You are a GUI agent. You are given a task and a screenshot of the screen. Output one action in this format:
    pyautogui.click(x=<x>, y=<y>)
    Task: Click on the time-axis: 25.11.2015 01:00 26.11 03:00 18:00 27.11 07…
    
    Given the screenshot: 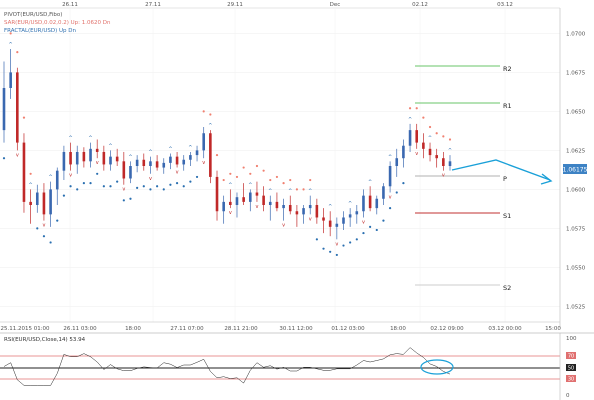 What is the action you would take?
    pyautogui.click(x=280, y=326)
    